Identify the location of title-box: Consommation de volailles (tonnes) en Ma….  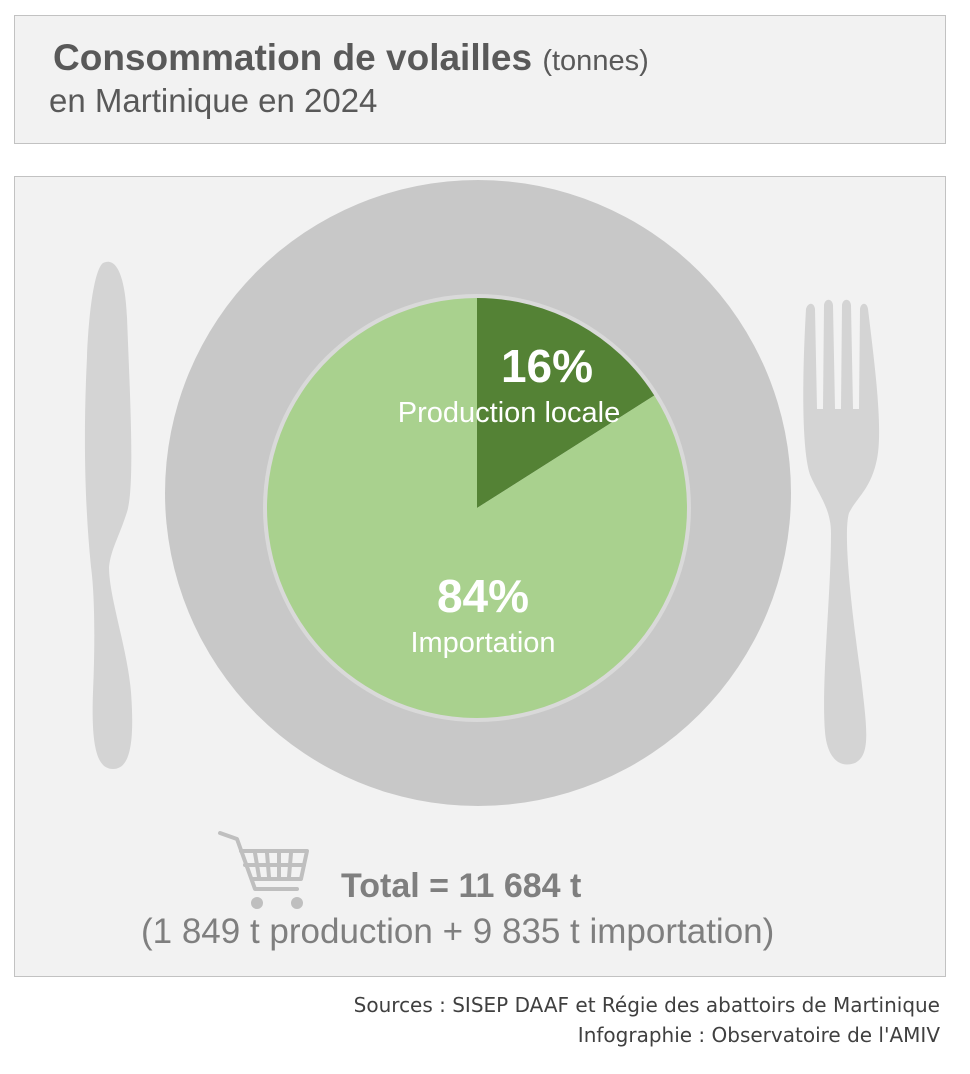
(480, 79).